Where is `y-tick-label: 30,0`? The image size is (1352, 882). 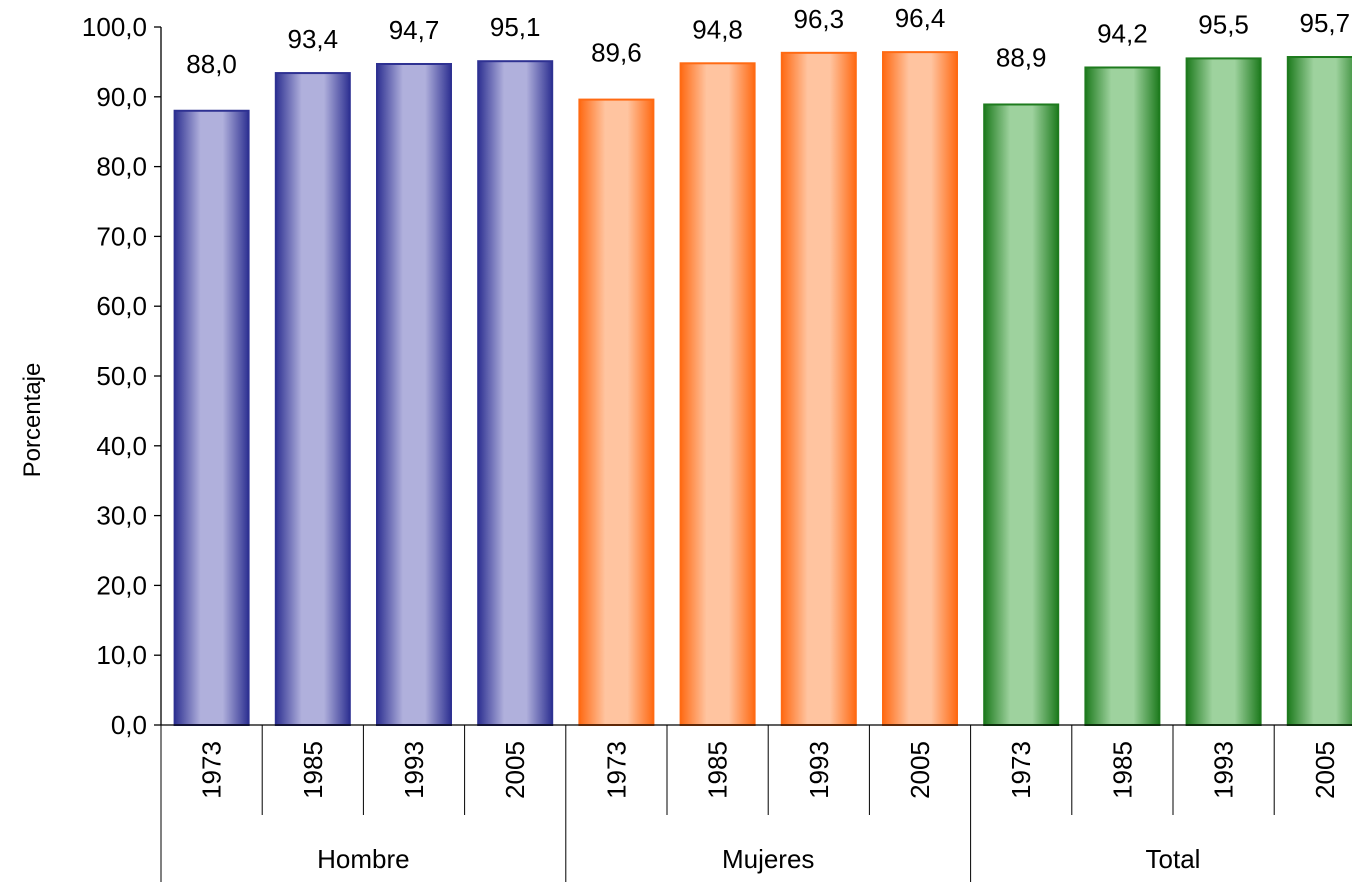 y-tick-label: 30,0 is located at coordinates (121, 516).